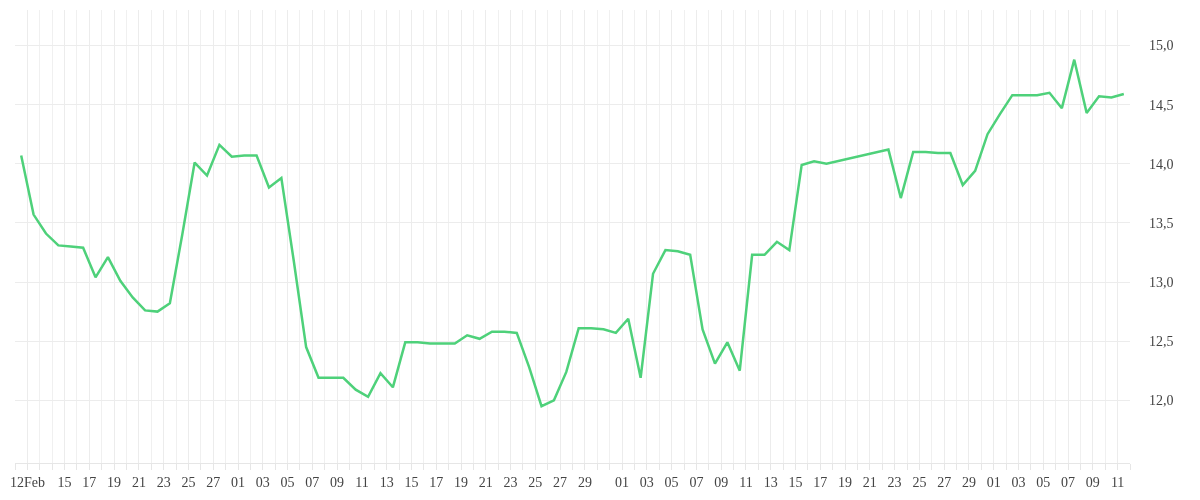 The width and height of the screenshot is (1200, 500). What do you see at coordinates (1161, 105) in the screenshot?
I see `y-tick-label: 14,5` at bounding box center [1161, 105].